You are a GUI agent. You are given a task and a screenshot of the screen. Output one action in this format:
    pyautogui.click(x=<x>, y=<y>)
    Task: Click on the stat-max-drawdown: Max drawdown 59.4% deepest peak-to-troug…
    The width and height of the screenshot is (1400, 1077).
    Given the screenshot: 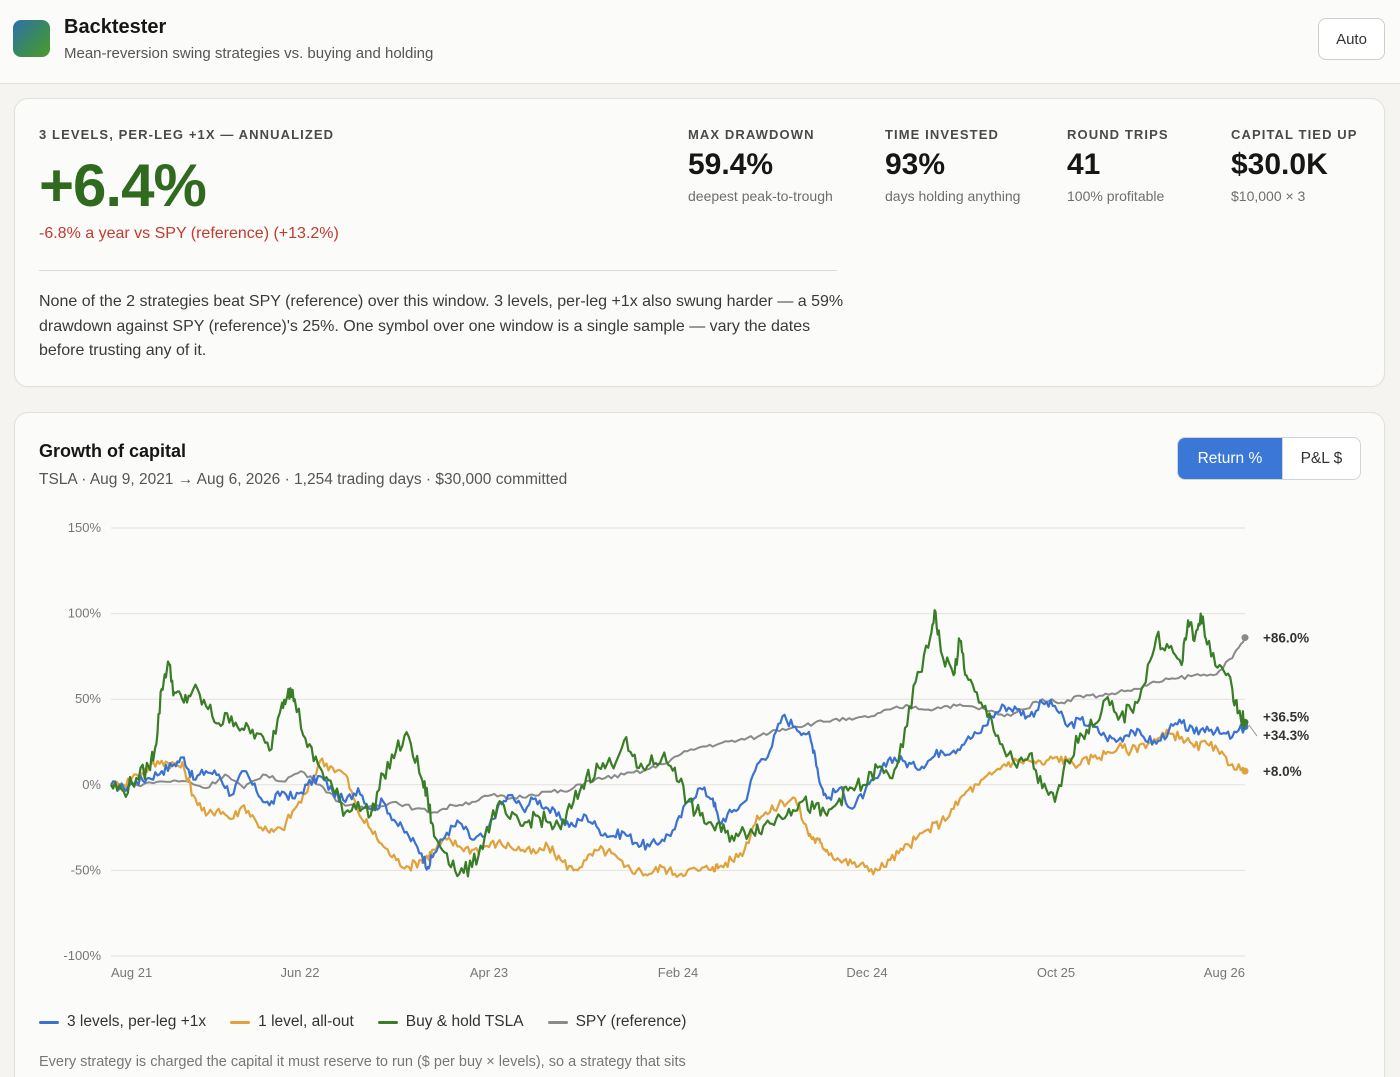 What is the action you would take?
    pyautogui.click(x=760, y=165)
    